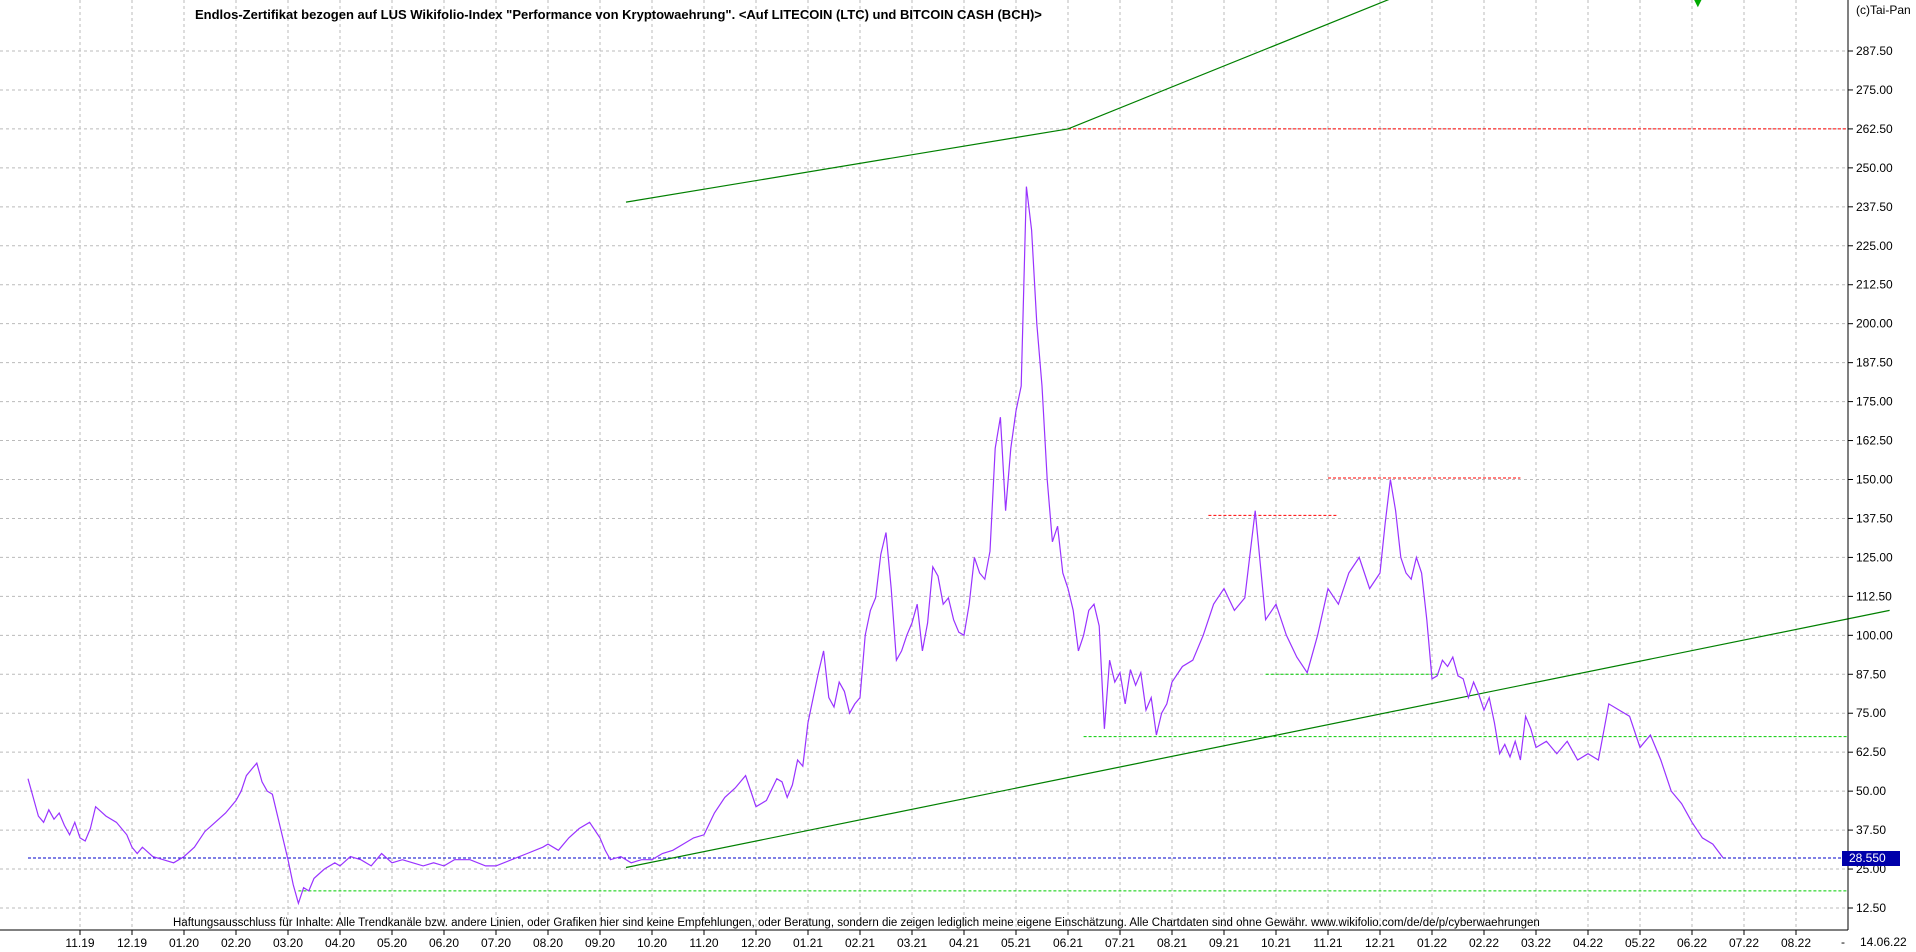  What do you see at coordinates (652, 943) in the screenshot?
I see `x-tick-label: 10.20` at bounding box center [652, 943].